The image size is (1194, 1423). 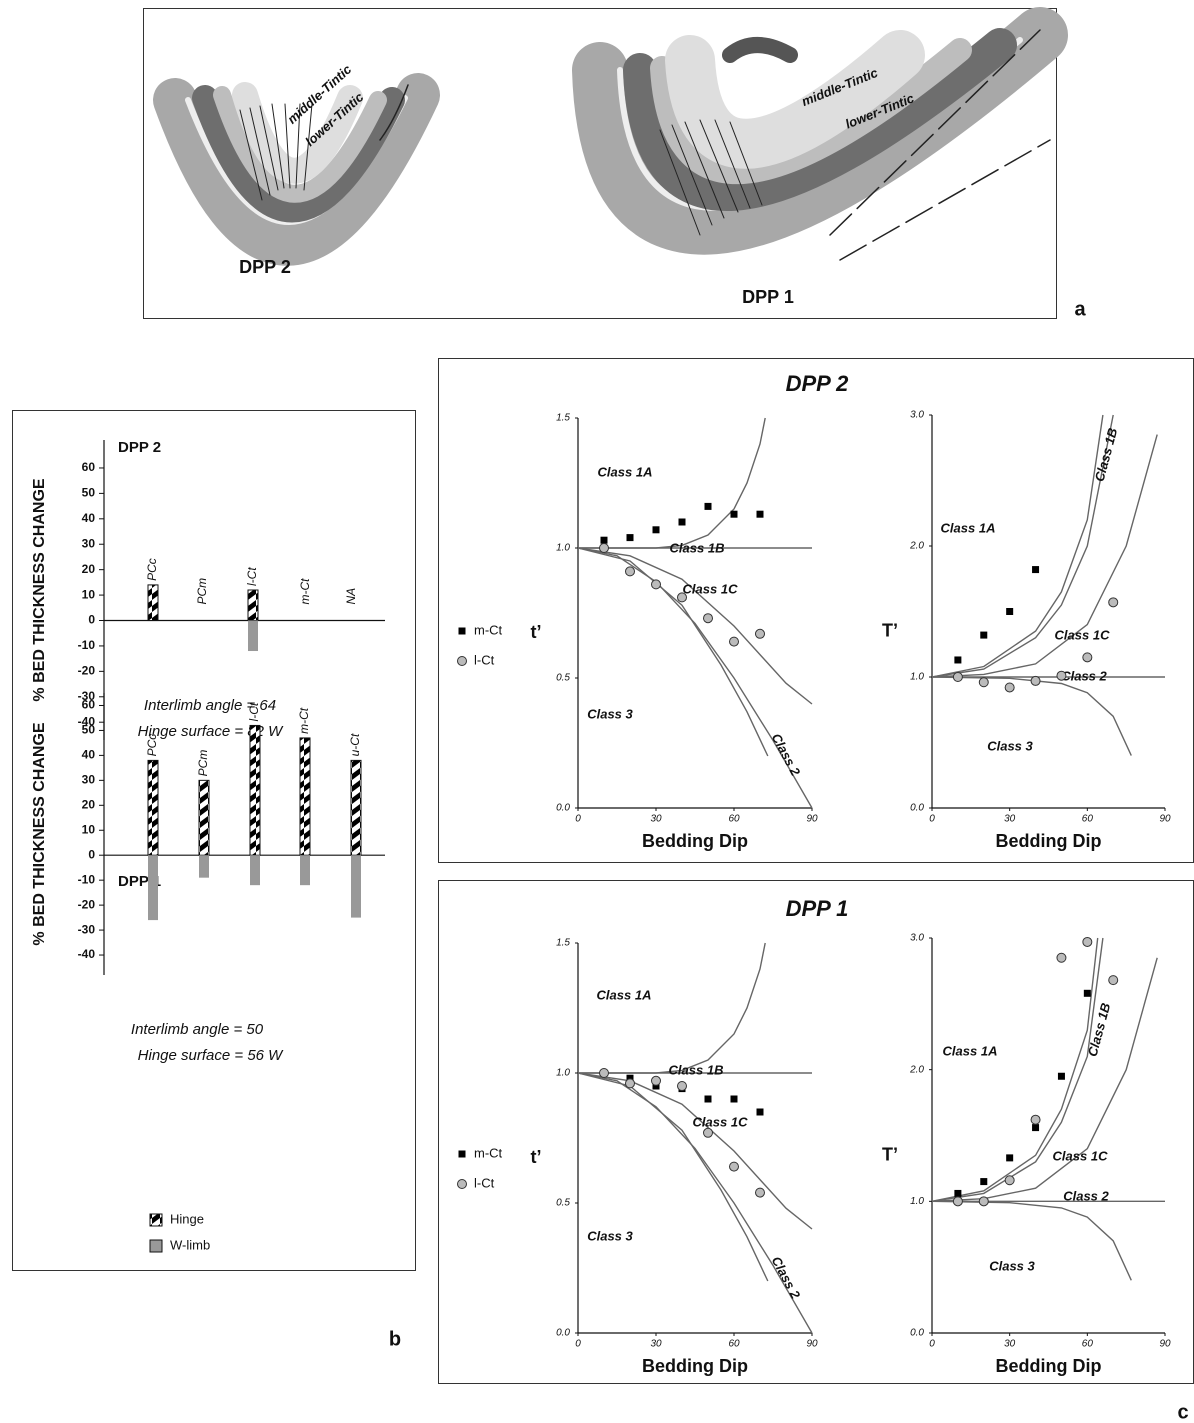 What do you see at coordinates (768, 297) in the screenshot?
I see `fold-name: DPP 1` at bounding box center [768, 297].